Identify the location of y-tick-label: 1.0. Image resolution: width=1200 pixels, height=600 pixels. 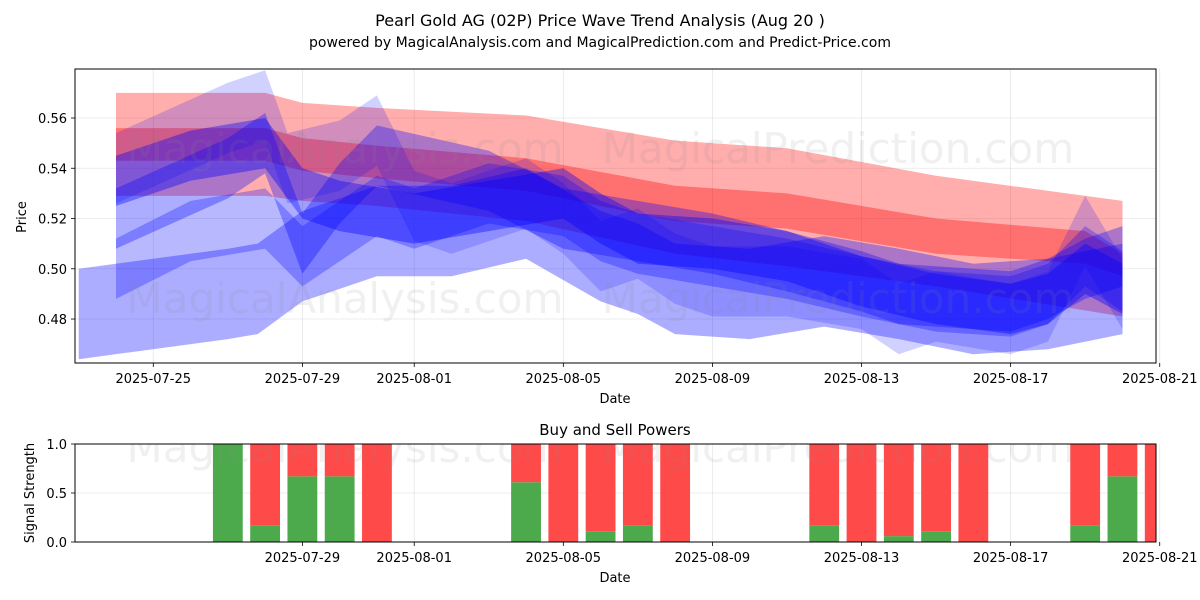
(56, 445).